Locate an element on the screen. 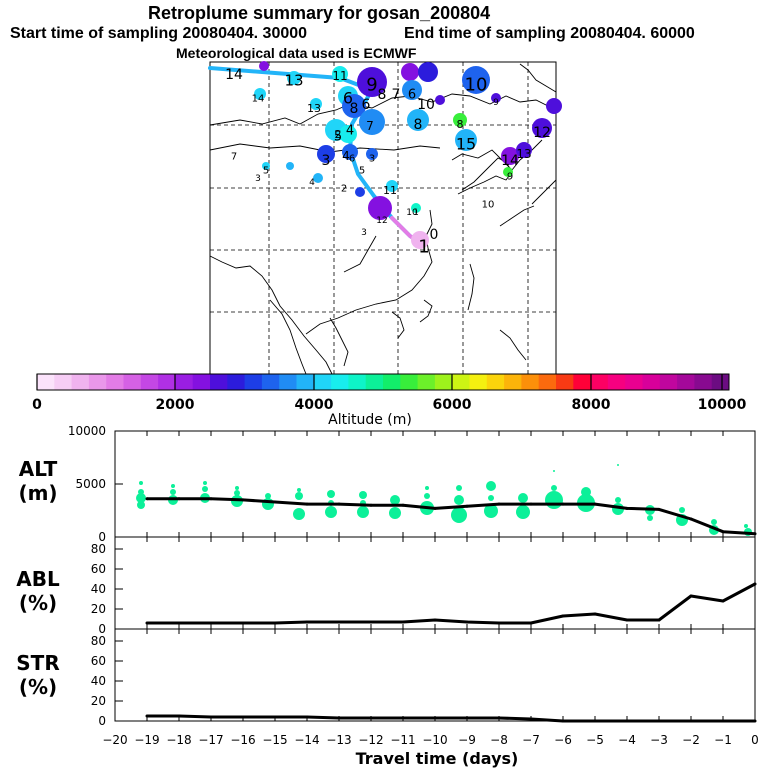 This screenshot has width=768, height=768. colorbar-tick-label: 6000 is located at coordinates (452, 405).